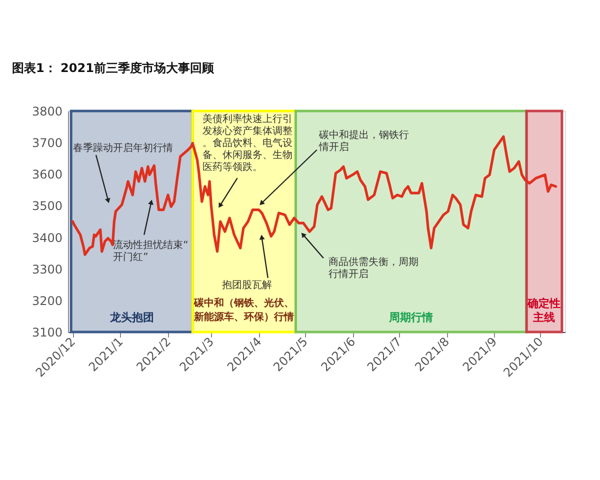  I want to click on band-label: 龙头抱团, so click(131, 317).